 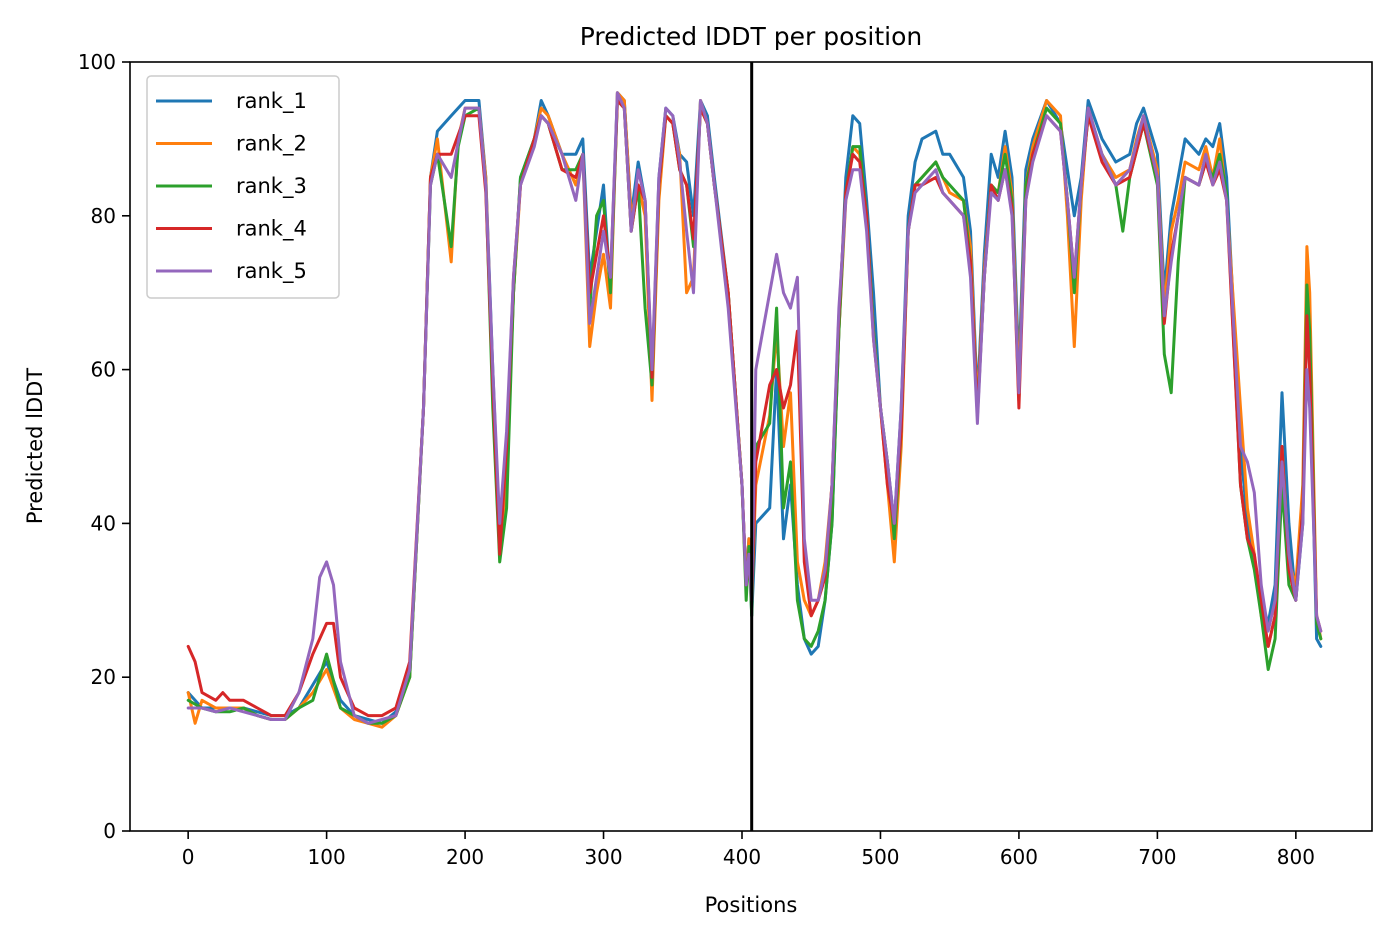 I want to click on legend-label: rank_1, so click(x=271, y=101).